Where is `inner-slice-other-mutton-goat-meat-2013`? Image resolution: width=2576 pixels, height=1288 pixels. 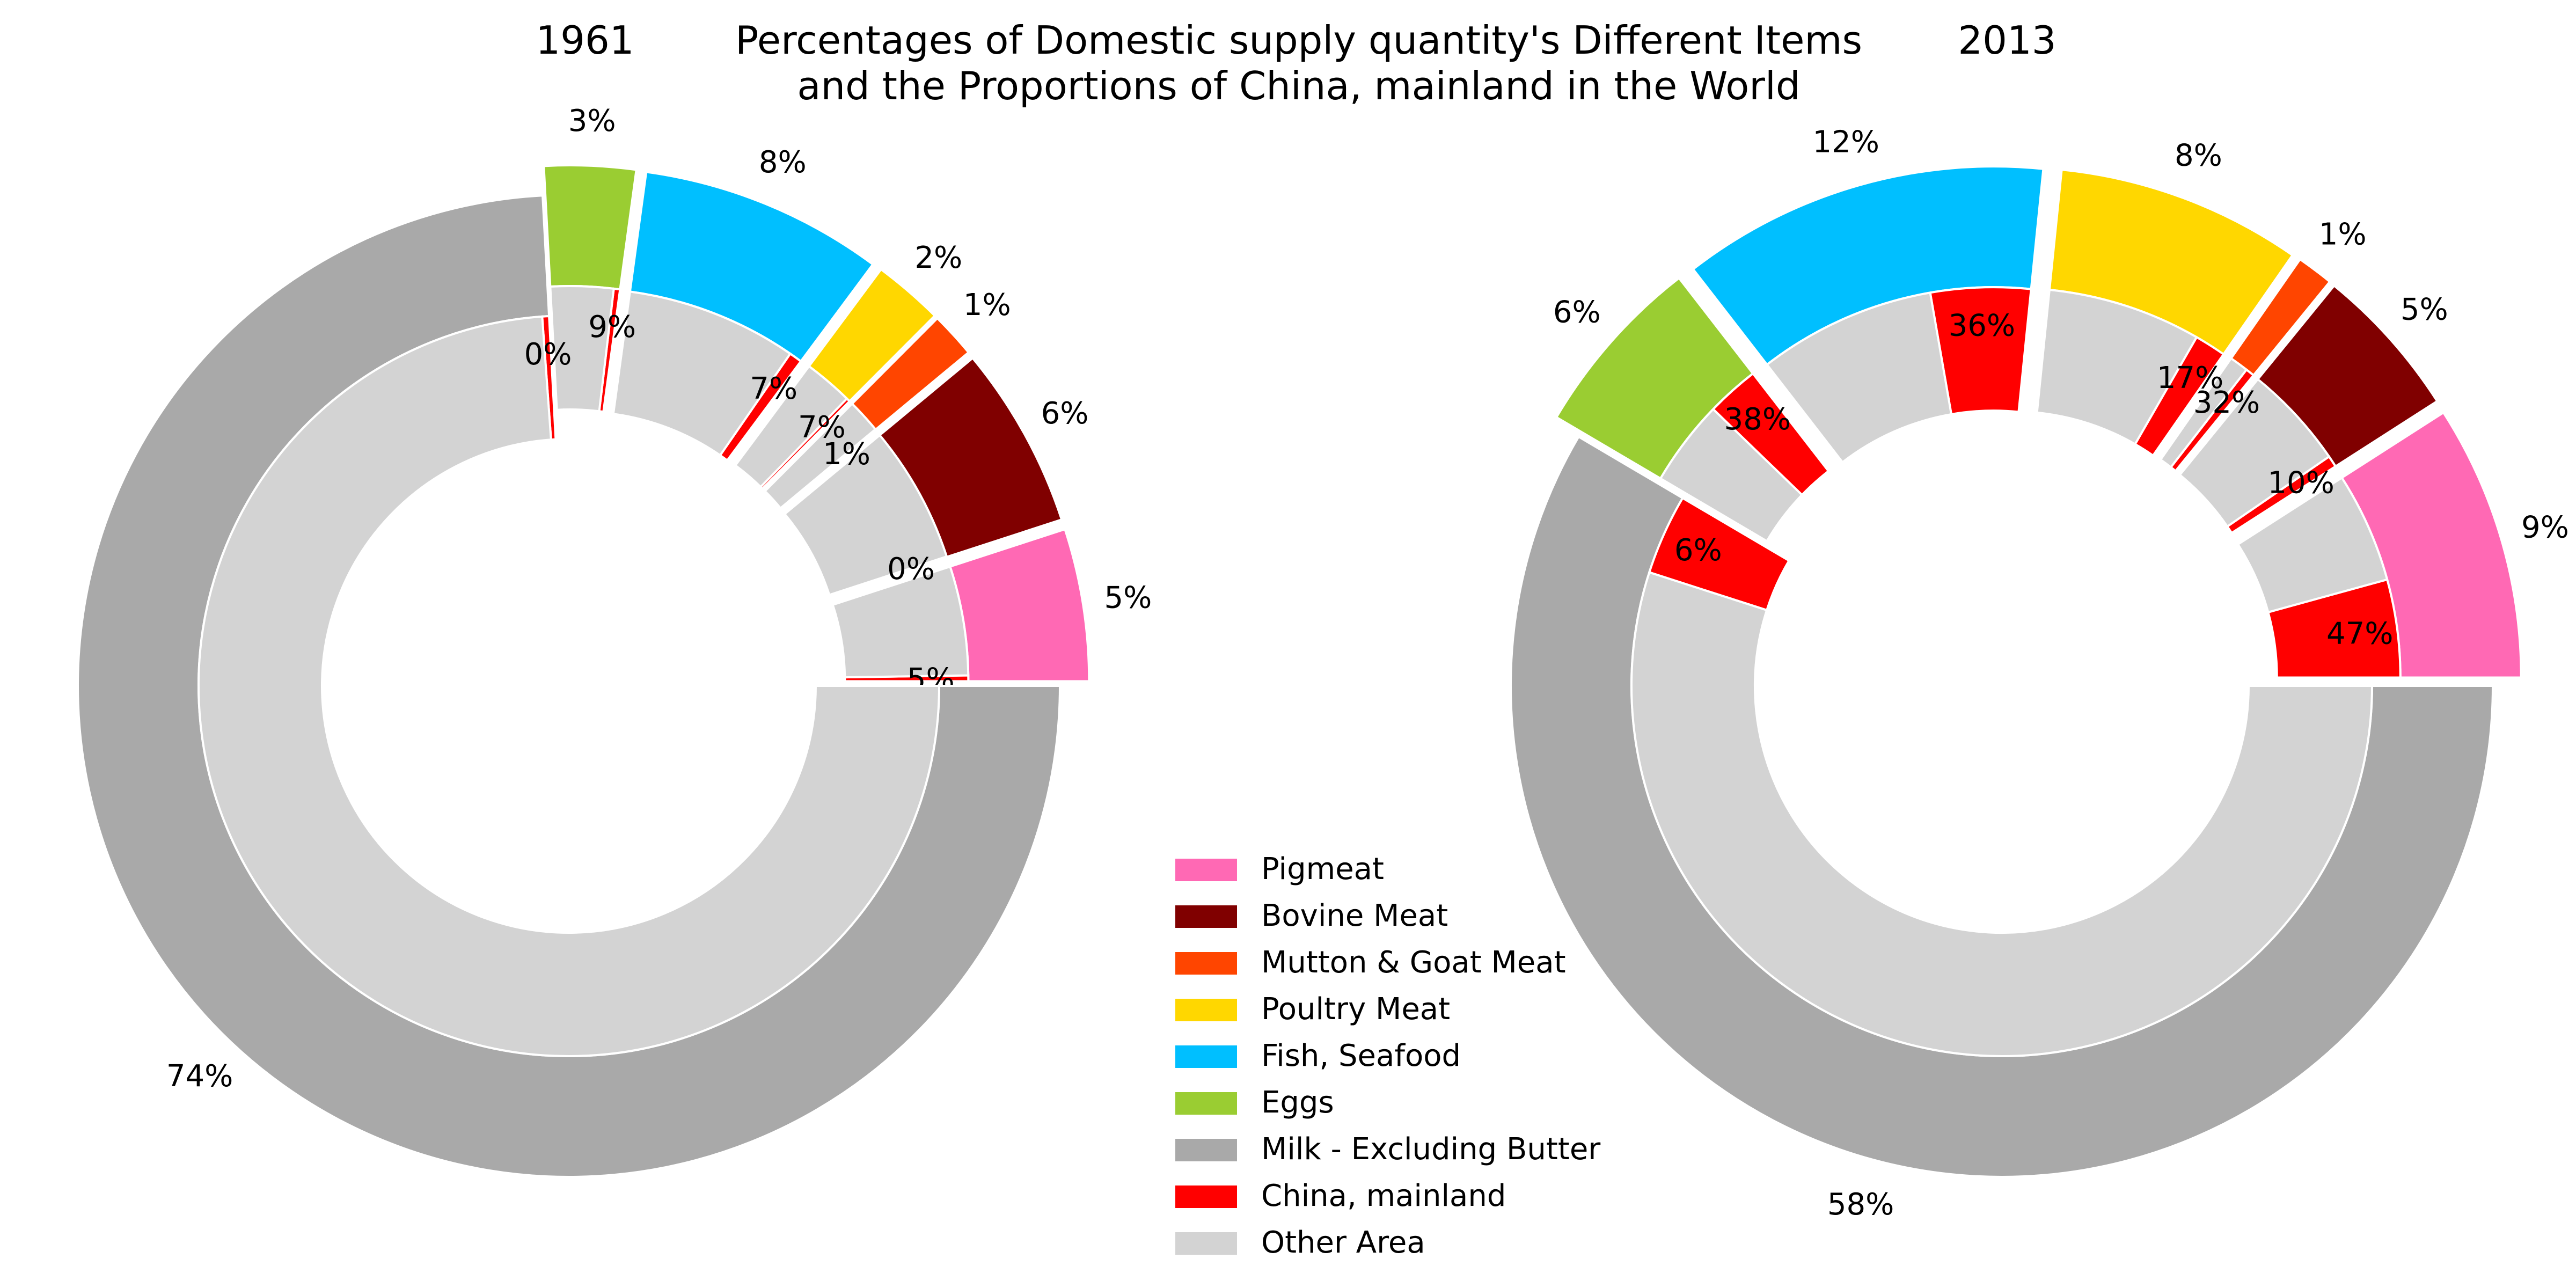 inner-slice-other-mutton-goat-meat-2013 is located at coordinates (2203, 412).